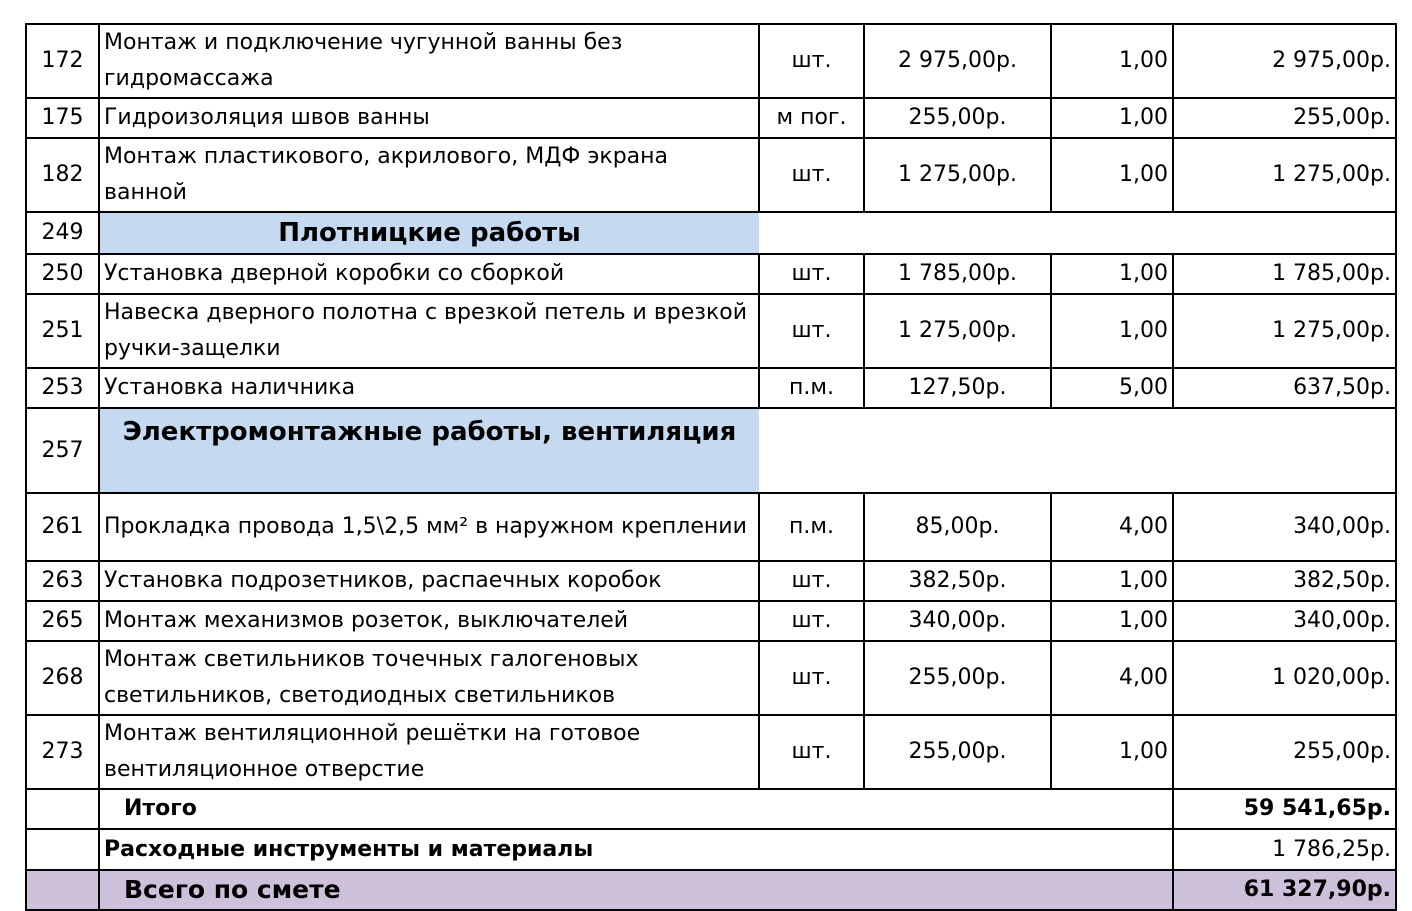 Image resolution: width=1412 pixels, height=911 pixels. I want to click on consumables-value: 1 786,25р., so click(1284, 849).